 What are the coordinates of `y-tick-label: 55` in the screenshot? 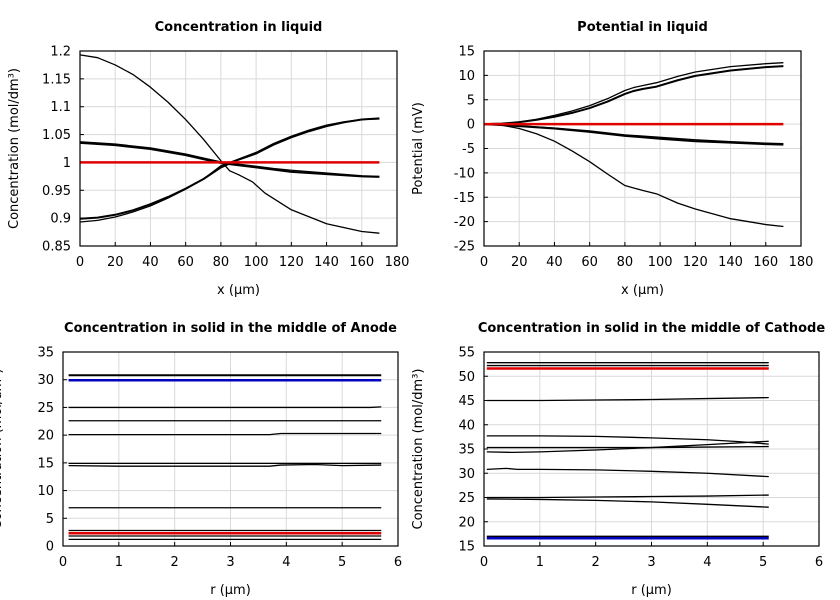 It's located at (466, 353).